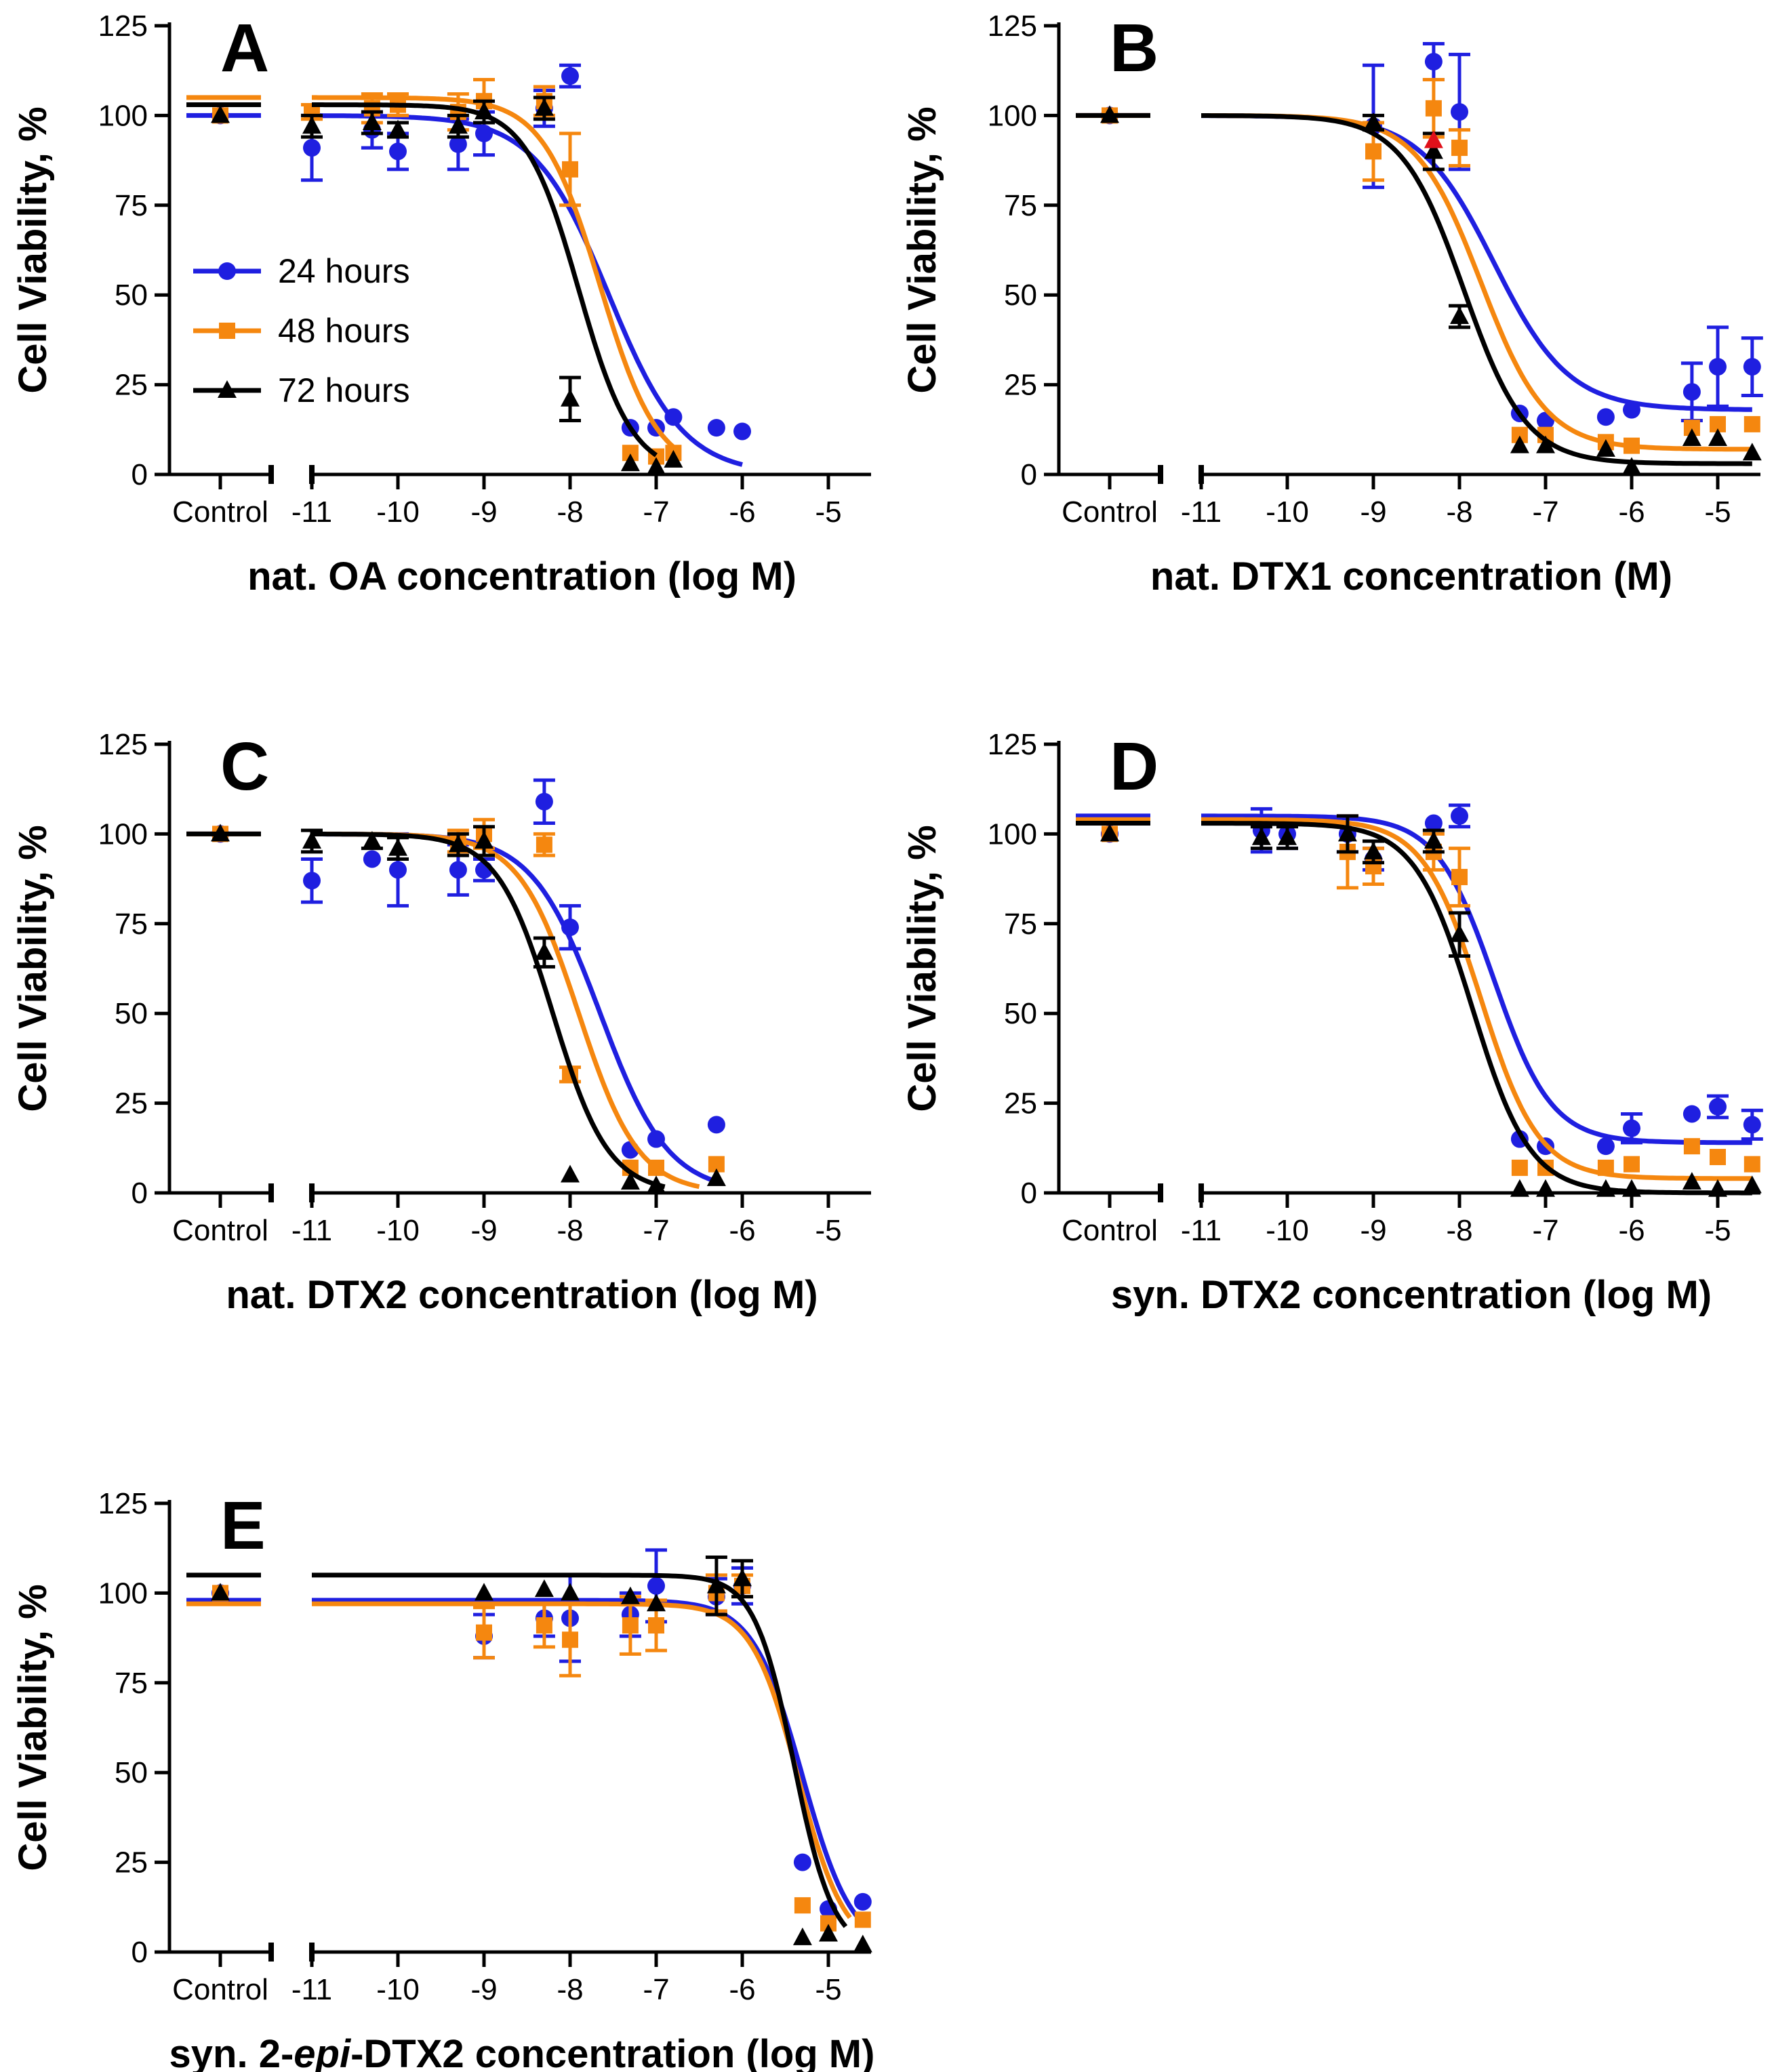  What do you see at coordinates (227, 389) in the screenshot?
I see `legend-marker` at bounding box center [227, 389].